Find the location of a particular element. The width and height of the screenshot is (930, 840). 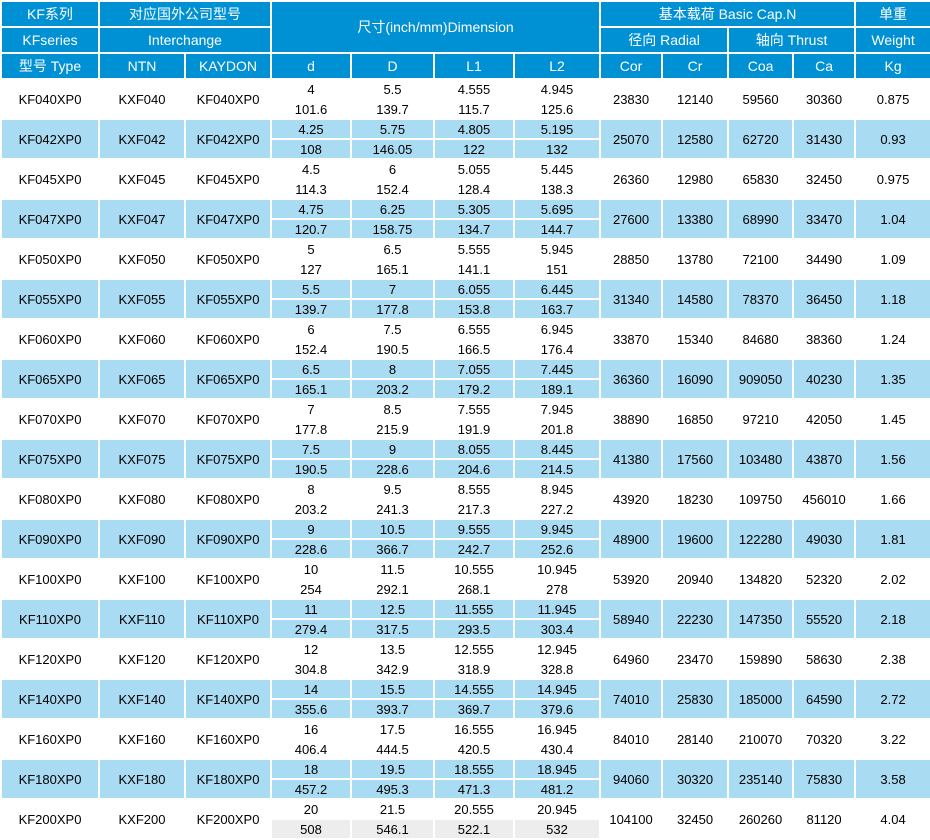

dim-L2-mm: 151 is located at coordinates (557, 269).